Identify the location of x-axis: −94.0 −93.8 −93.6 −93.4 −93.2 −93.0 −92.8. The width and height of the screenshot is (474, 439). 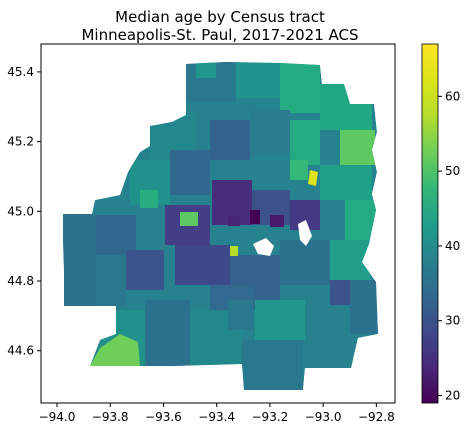
(217, 413).